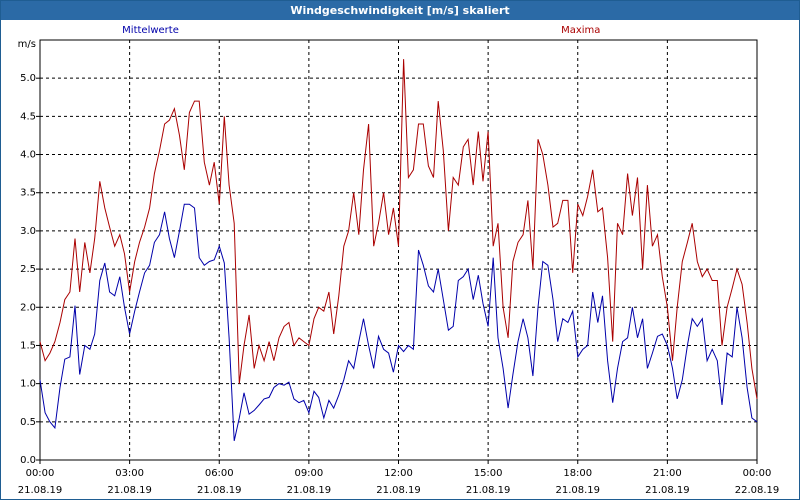  I want to click on window-title: Windgeschwindigkeit [m/s] skaliert, so click(400, 10).